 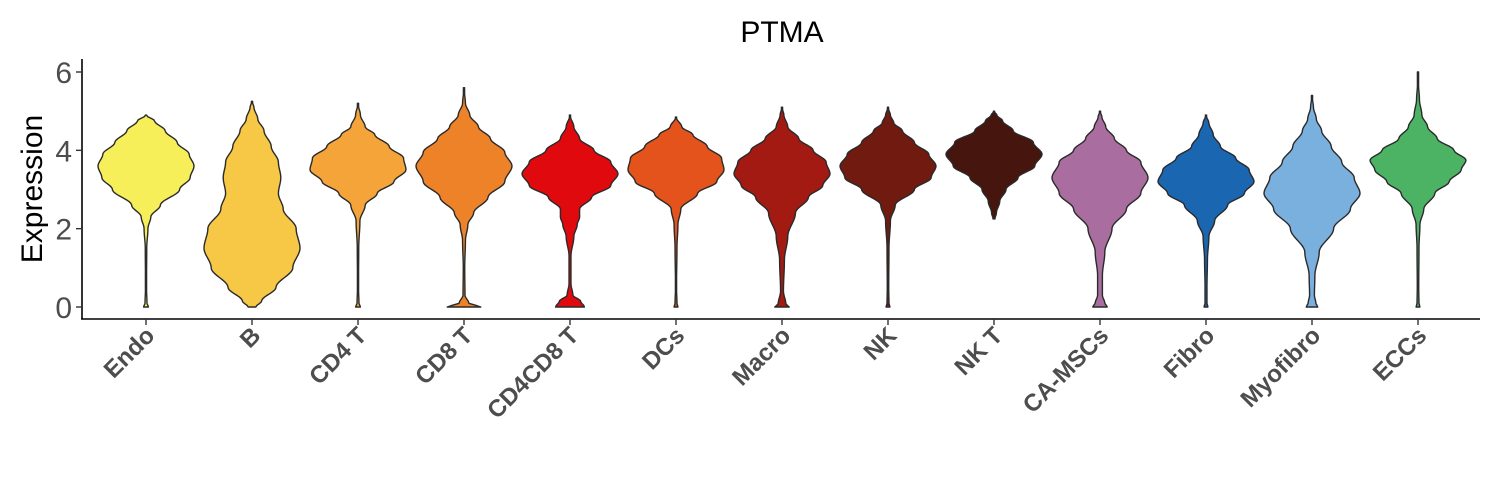 What do you see at coordinates (533, 373) in the screenshot?
I see `x-tick-label: CD4CD8 T` at bounding box center [533, 373].